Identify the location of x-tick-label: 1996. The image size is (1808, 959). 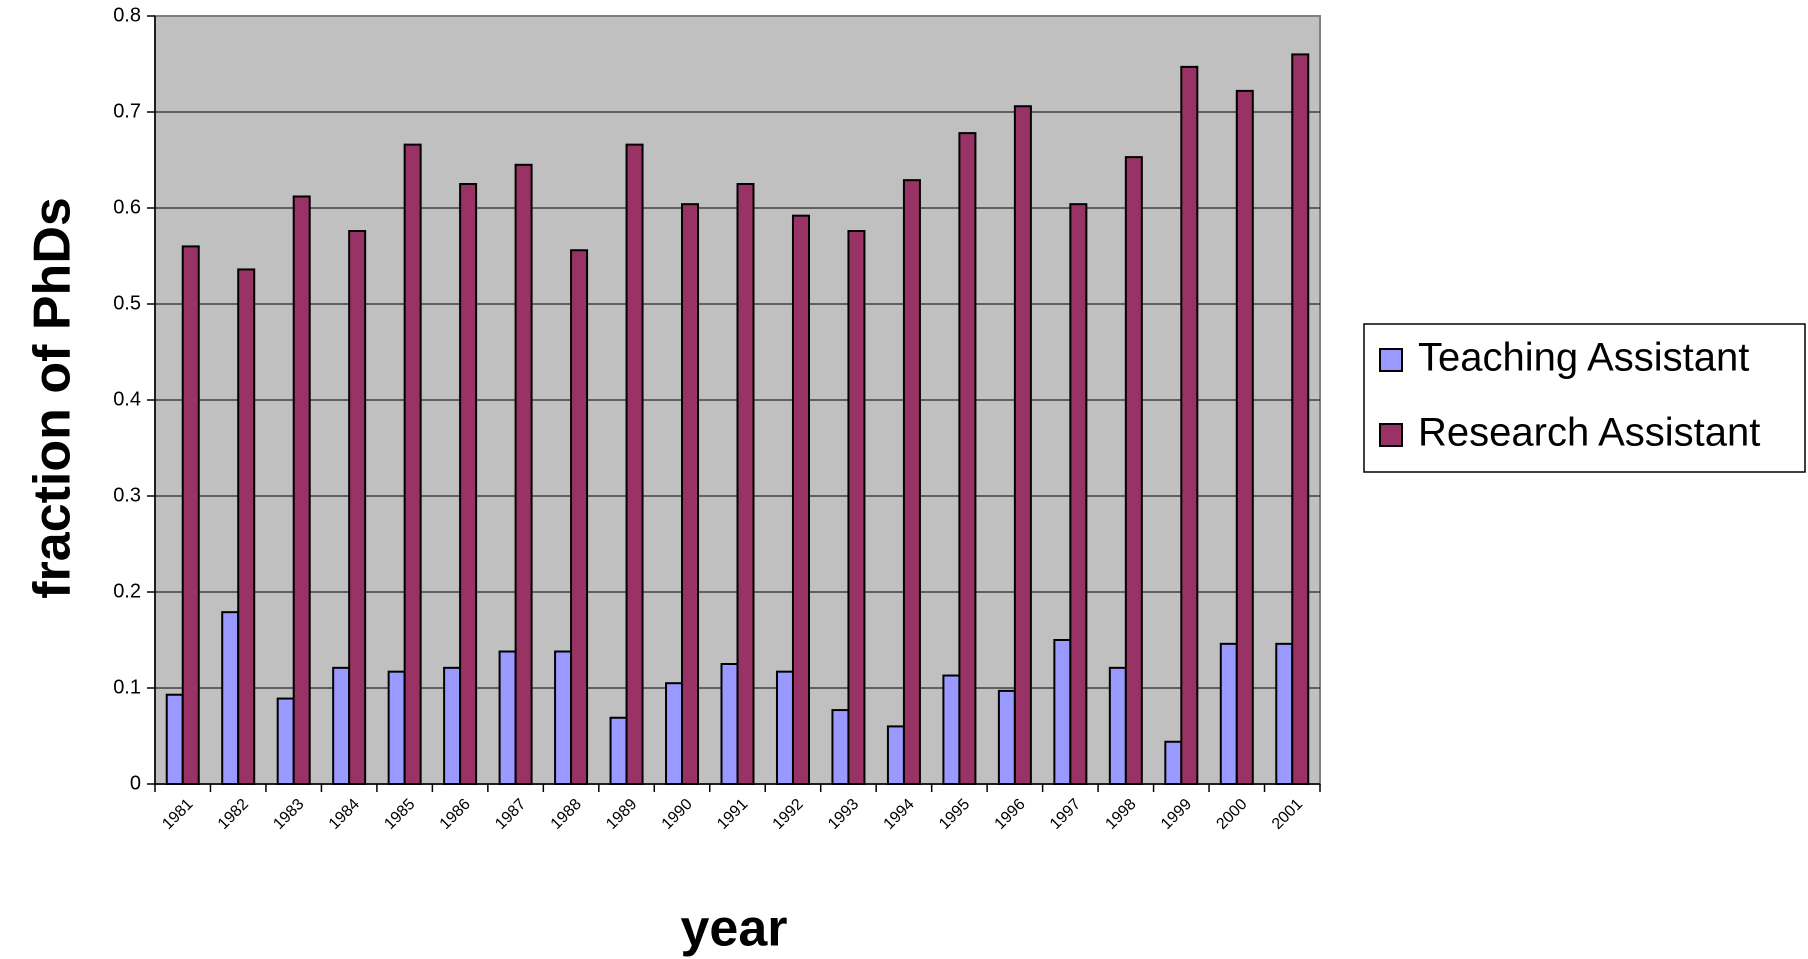
(1010, 814).